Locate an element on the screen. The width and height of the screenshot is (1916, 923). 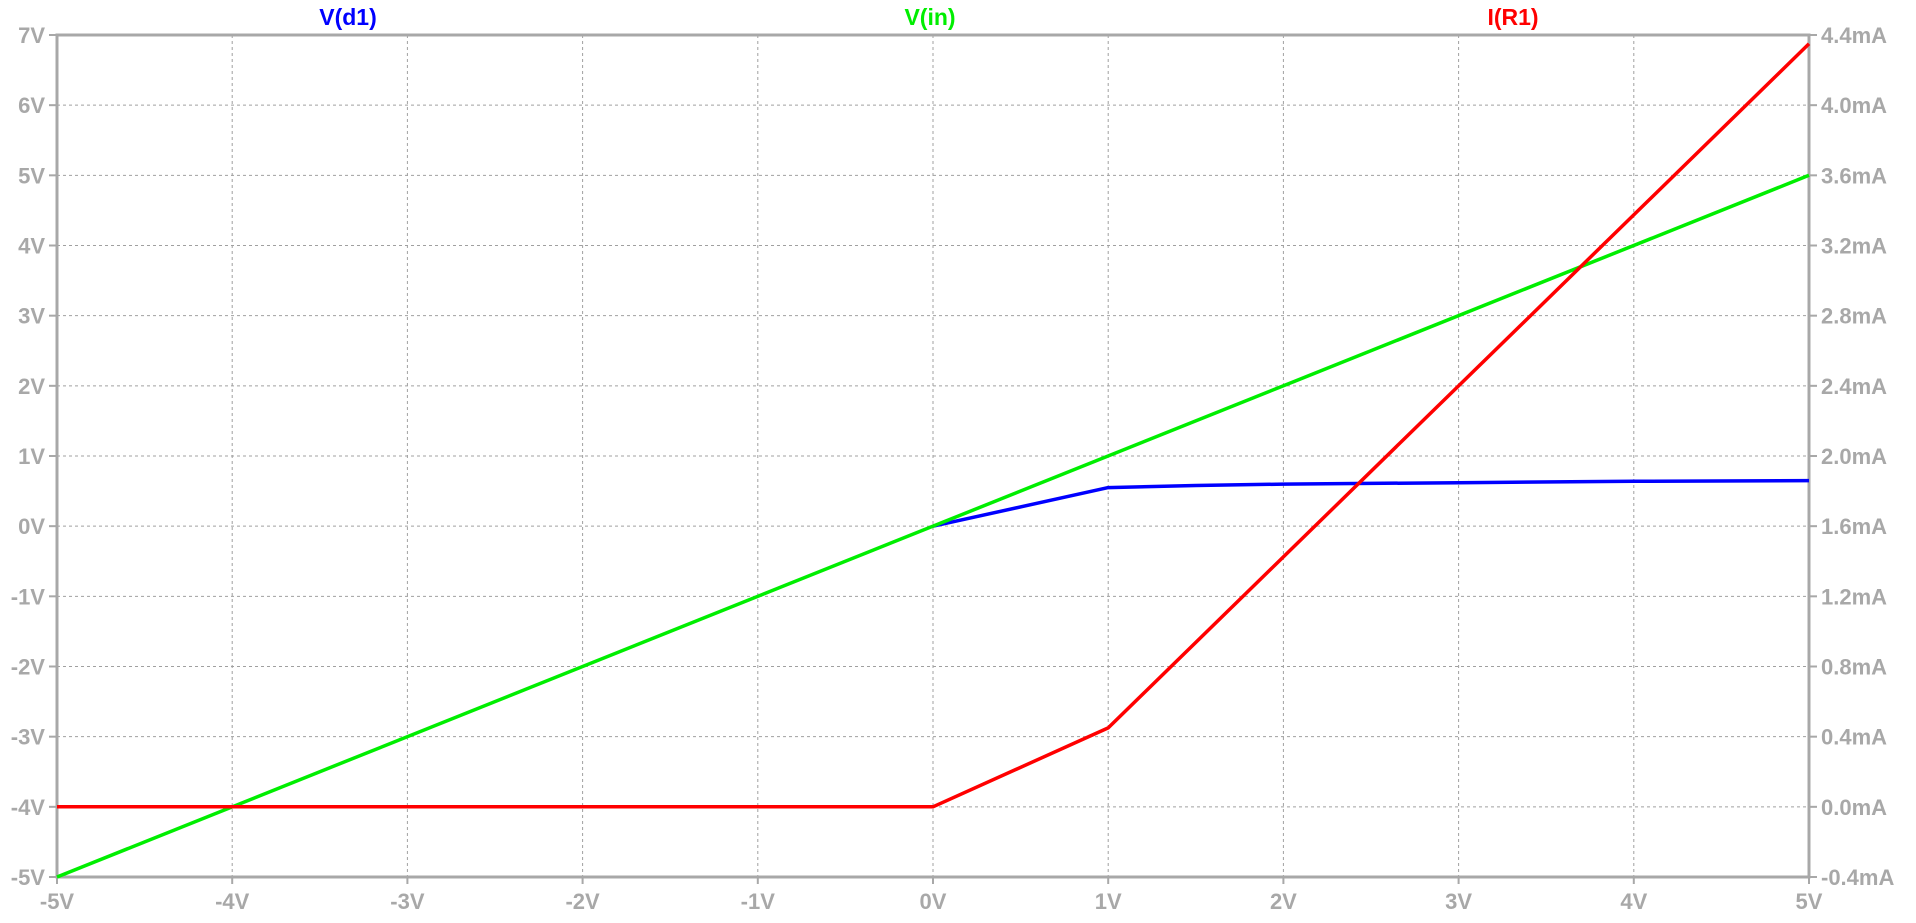
y-left-tick-label: 2V is located at coordinates (31, 386).